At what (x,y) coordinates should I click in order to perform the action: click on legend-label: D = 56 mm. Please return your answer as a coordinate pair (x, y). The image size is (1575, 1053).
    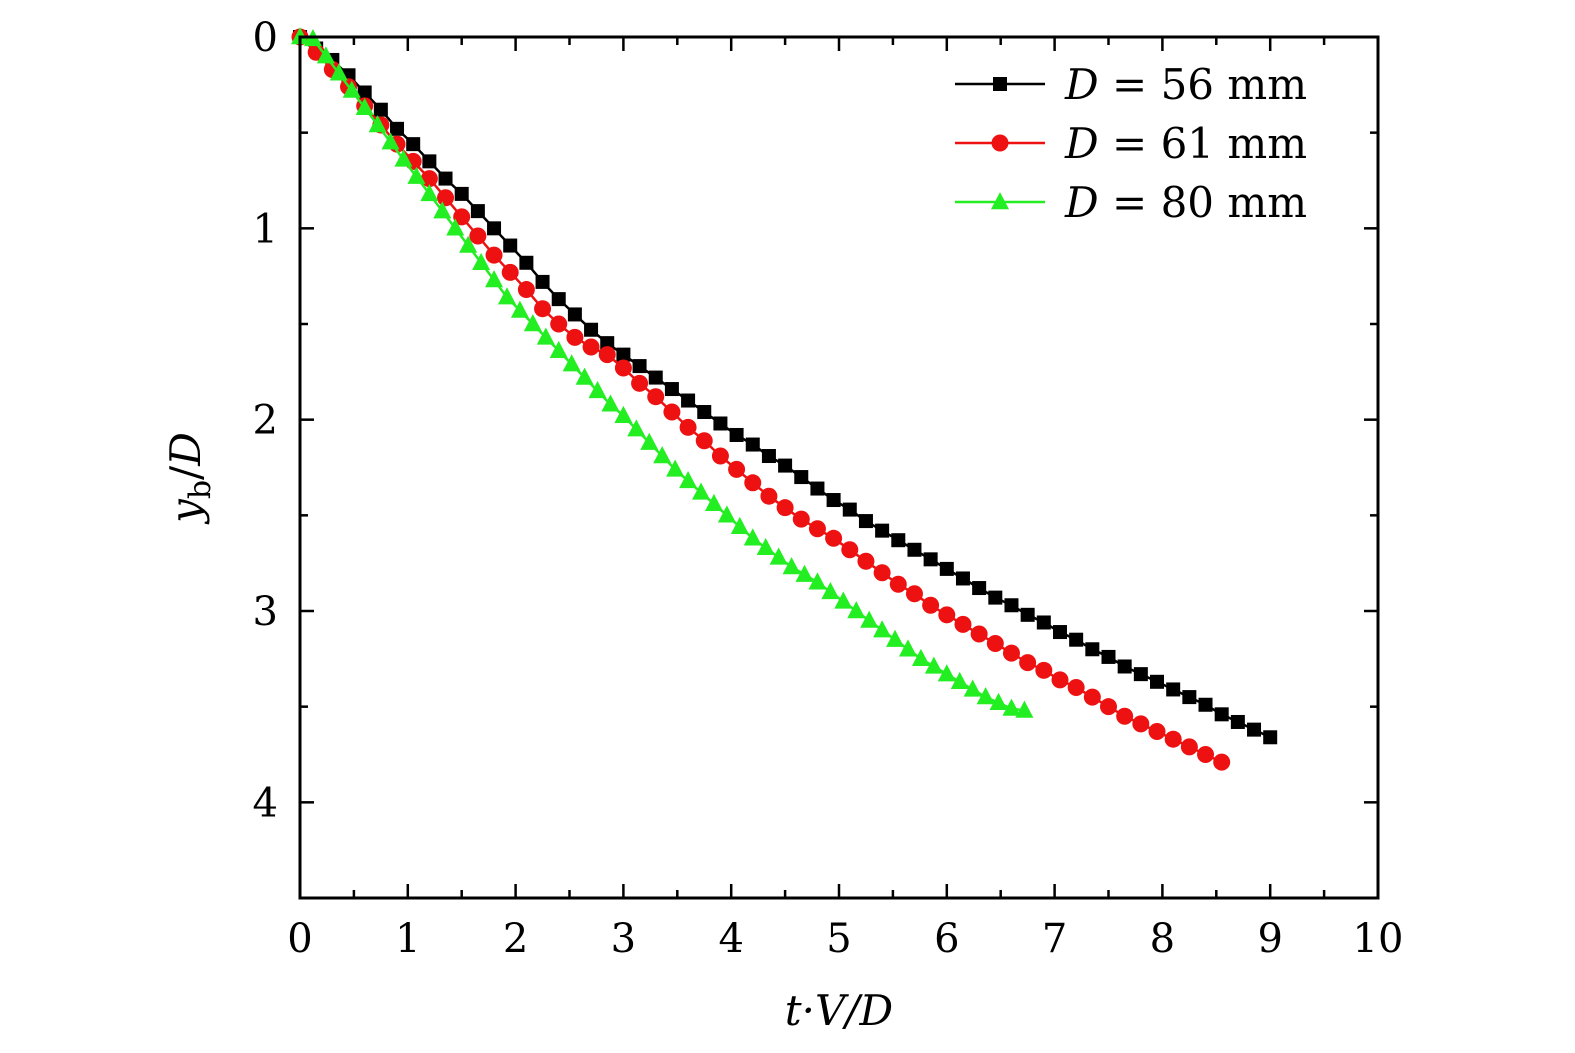
    Looking at the image, I should click on (1185, 84).